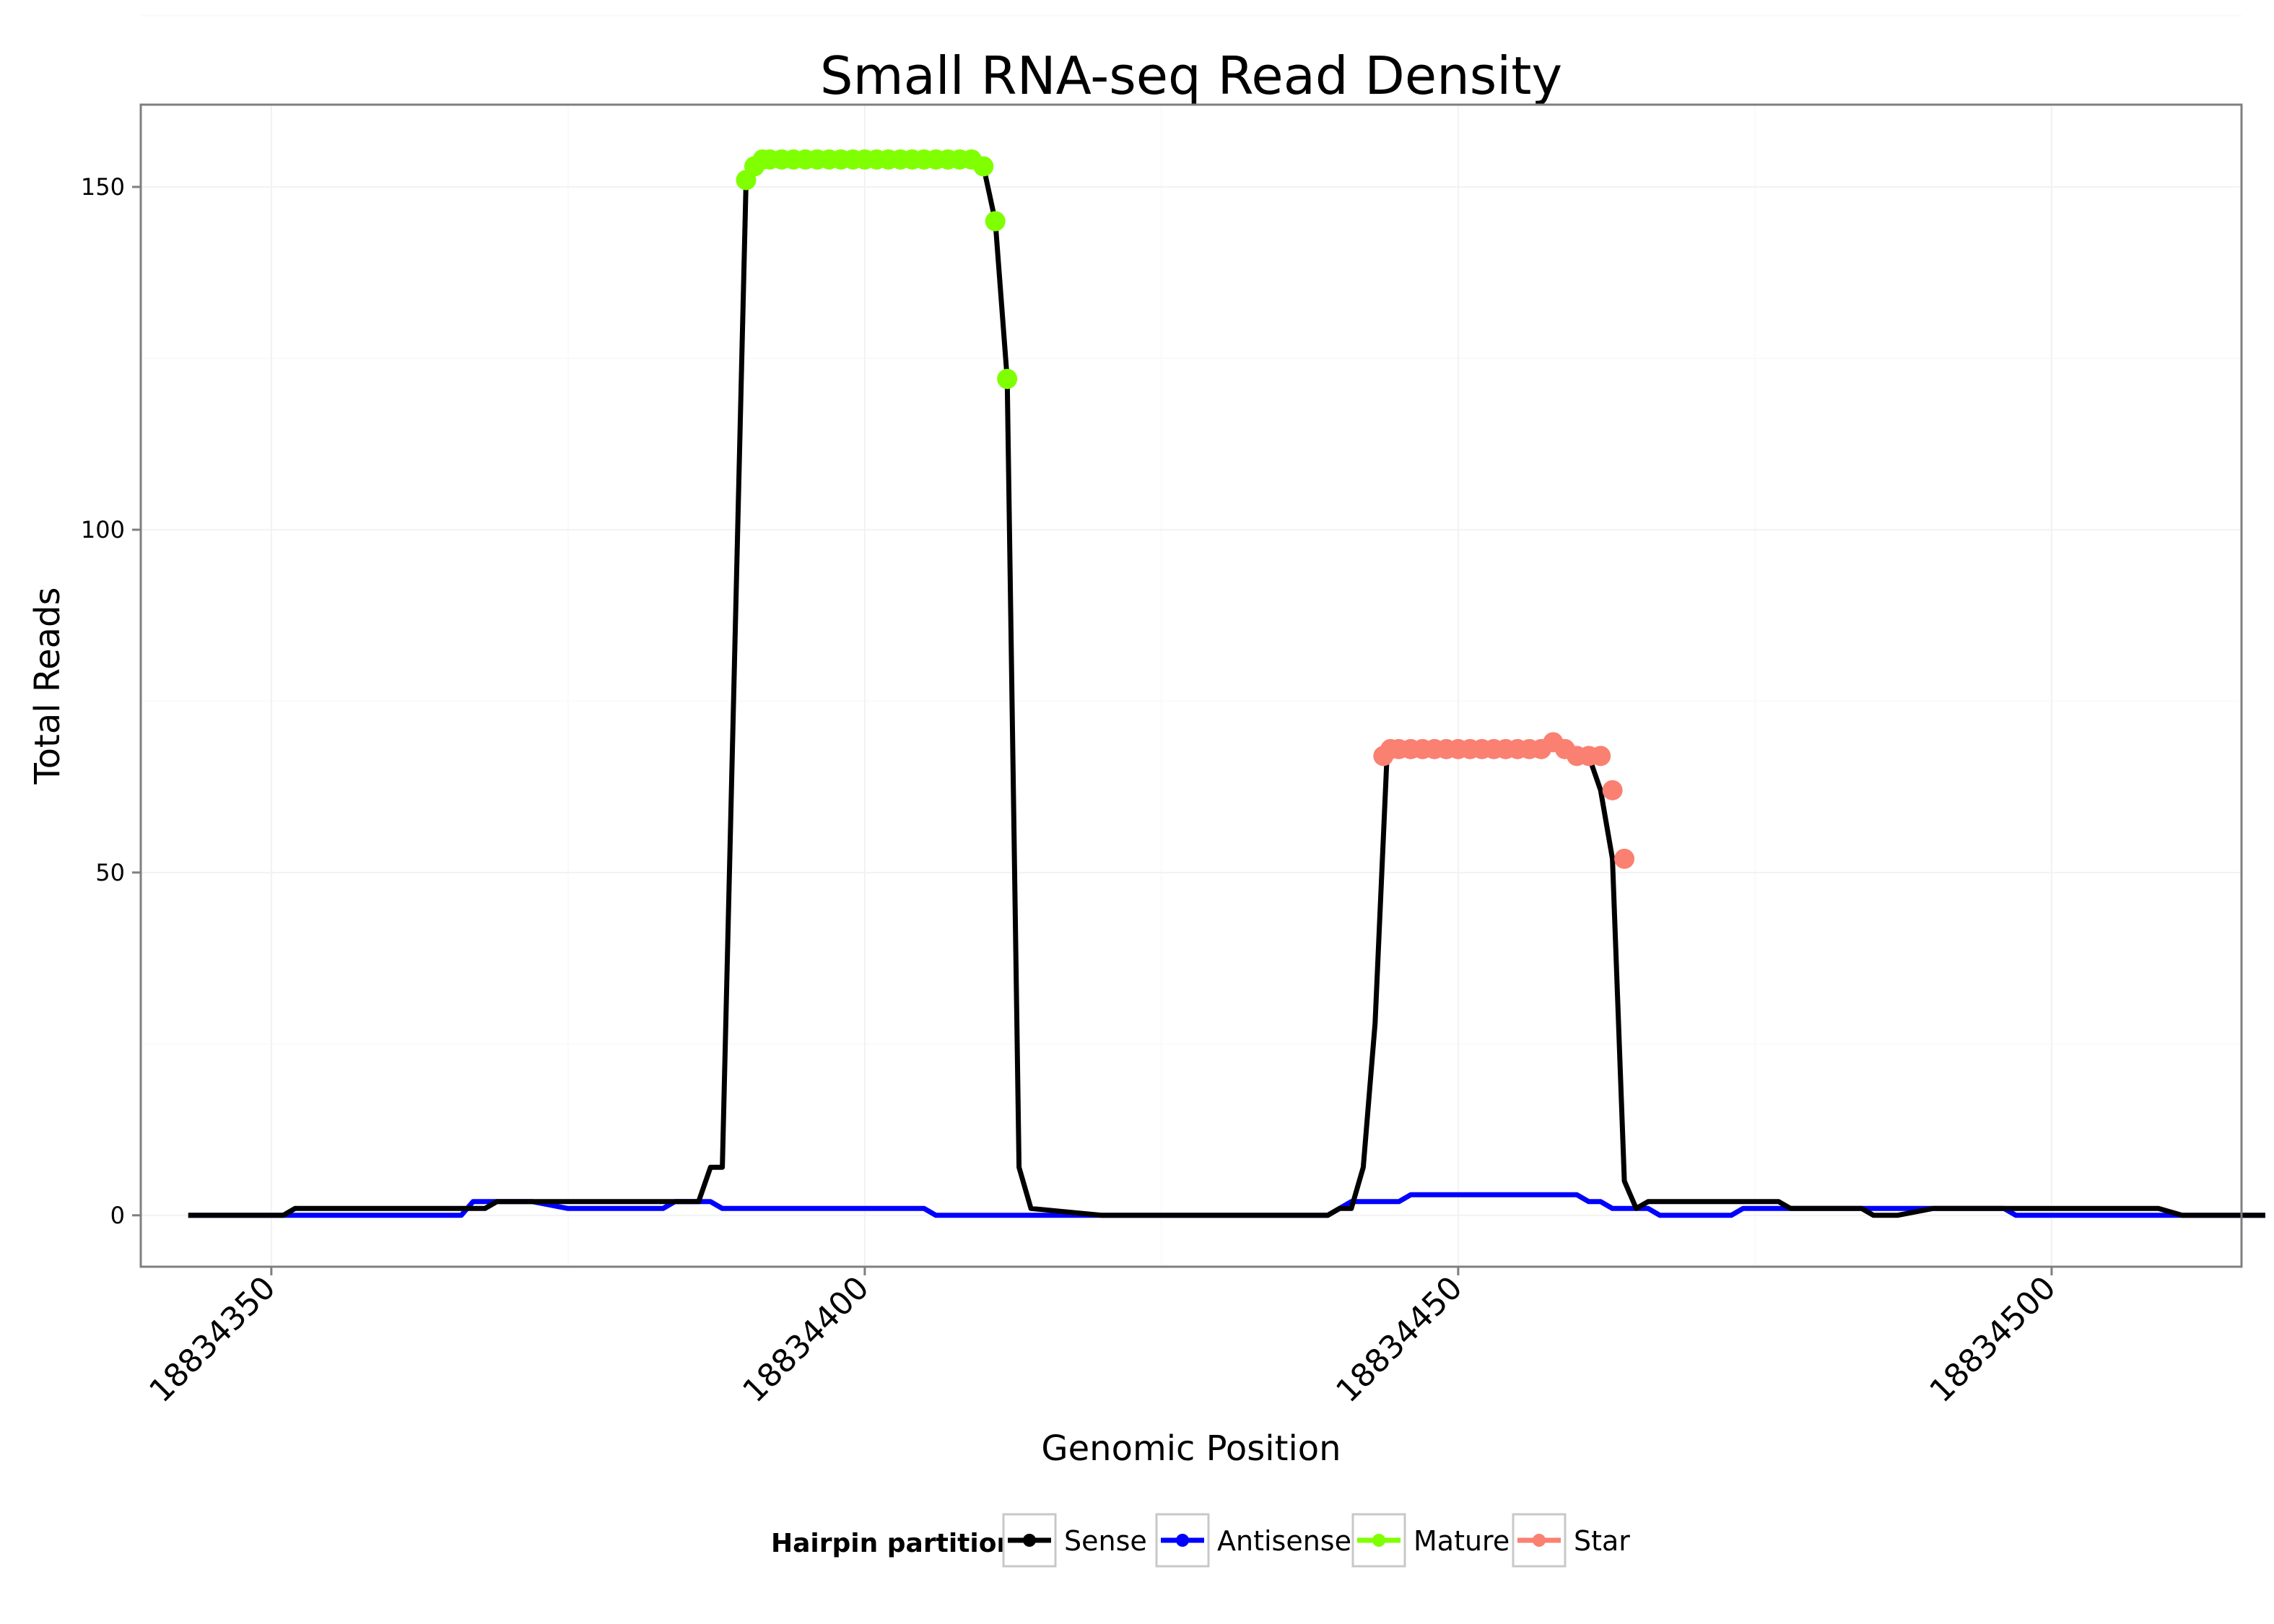 This screenshot has height=1624, width=2274. What do you see at coordinates (1191, 75) in the screenshot?
I see `chart-title: Small RNA-seq Read Density` at bounding box center [1191, 75].